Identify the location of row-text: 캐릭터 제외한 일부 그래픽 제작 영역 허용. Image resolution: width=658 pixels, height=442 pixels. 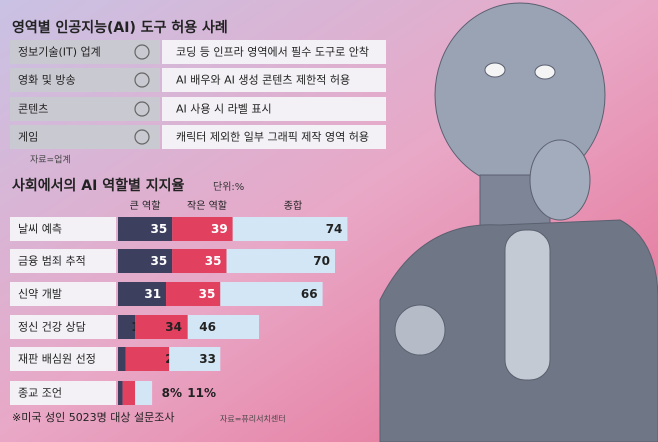
(272, 137).